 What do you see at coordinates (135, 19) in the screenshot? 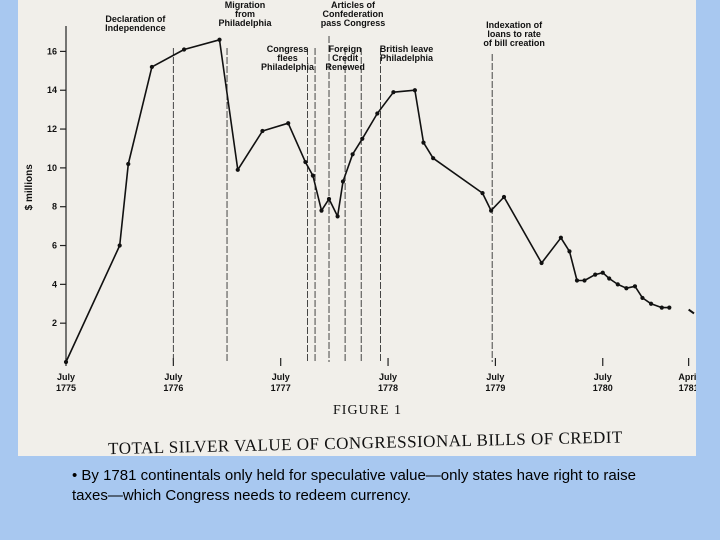
I see `event-label: Declaration of` at bounding box center [135, 19].